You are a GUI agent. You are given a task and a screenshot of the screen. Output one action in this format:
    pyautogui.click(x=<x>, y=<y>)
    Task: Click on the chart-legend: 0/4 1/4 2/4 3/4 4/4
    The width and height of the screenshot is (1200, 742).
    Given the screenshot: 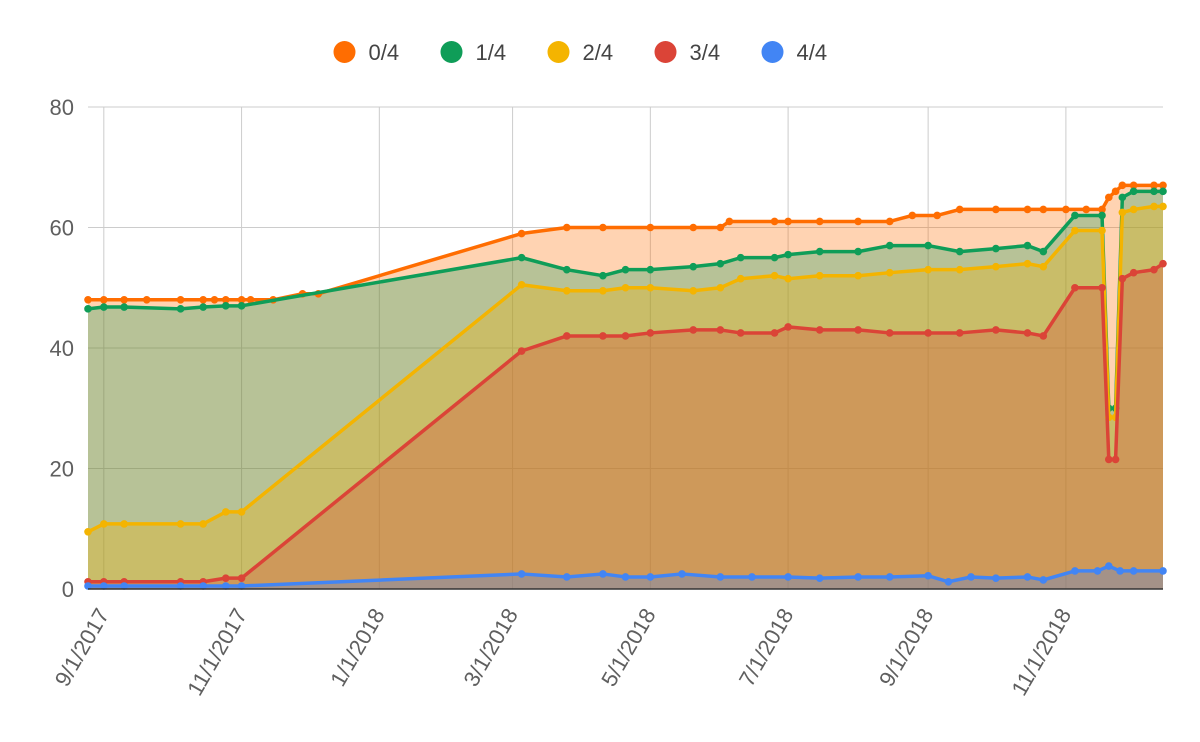 What is the action you would take?
    pyautogui.click(x=580, y=52)
    